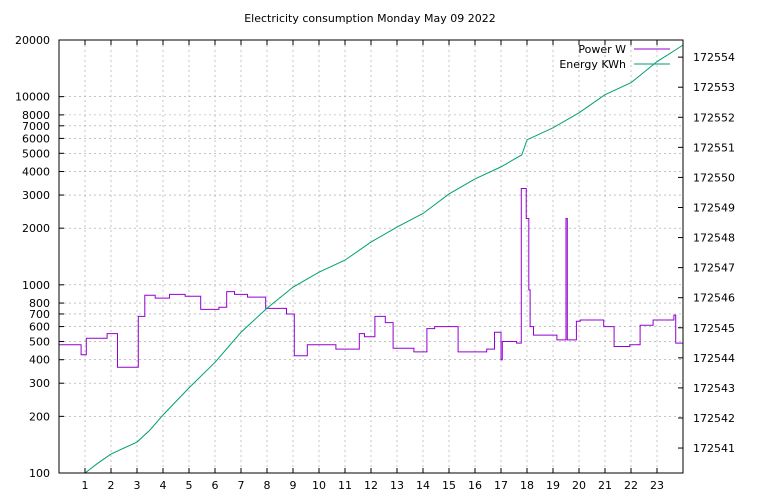  I want to click on x-tick-label: 23, so click(657, 485).